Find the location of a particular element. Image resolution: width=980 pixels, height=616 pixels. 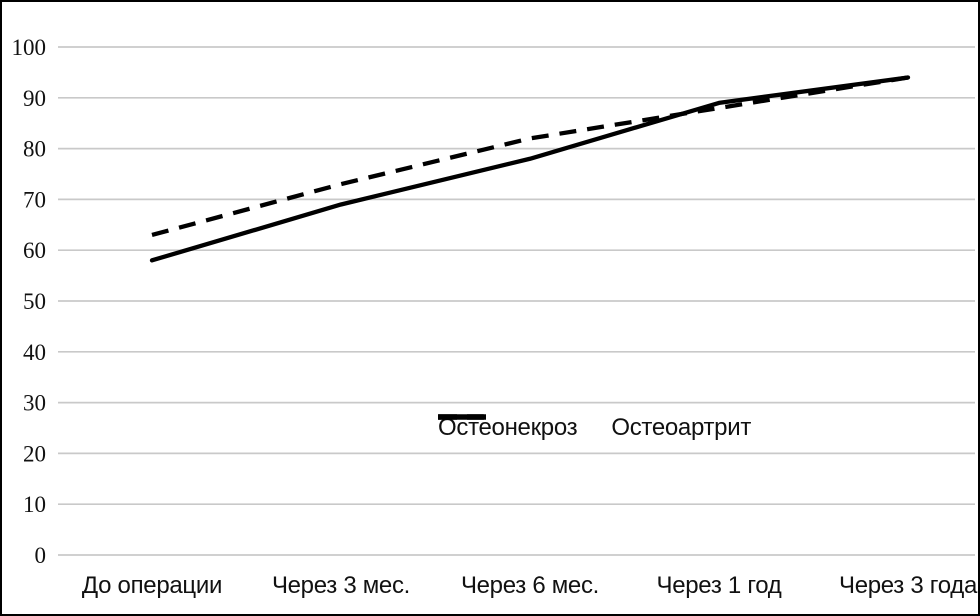

y-axis-tick-label: 30 is located at coordinates (34, 403).